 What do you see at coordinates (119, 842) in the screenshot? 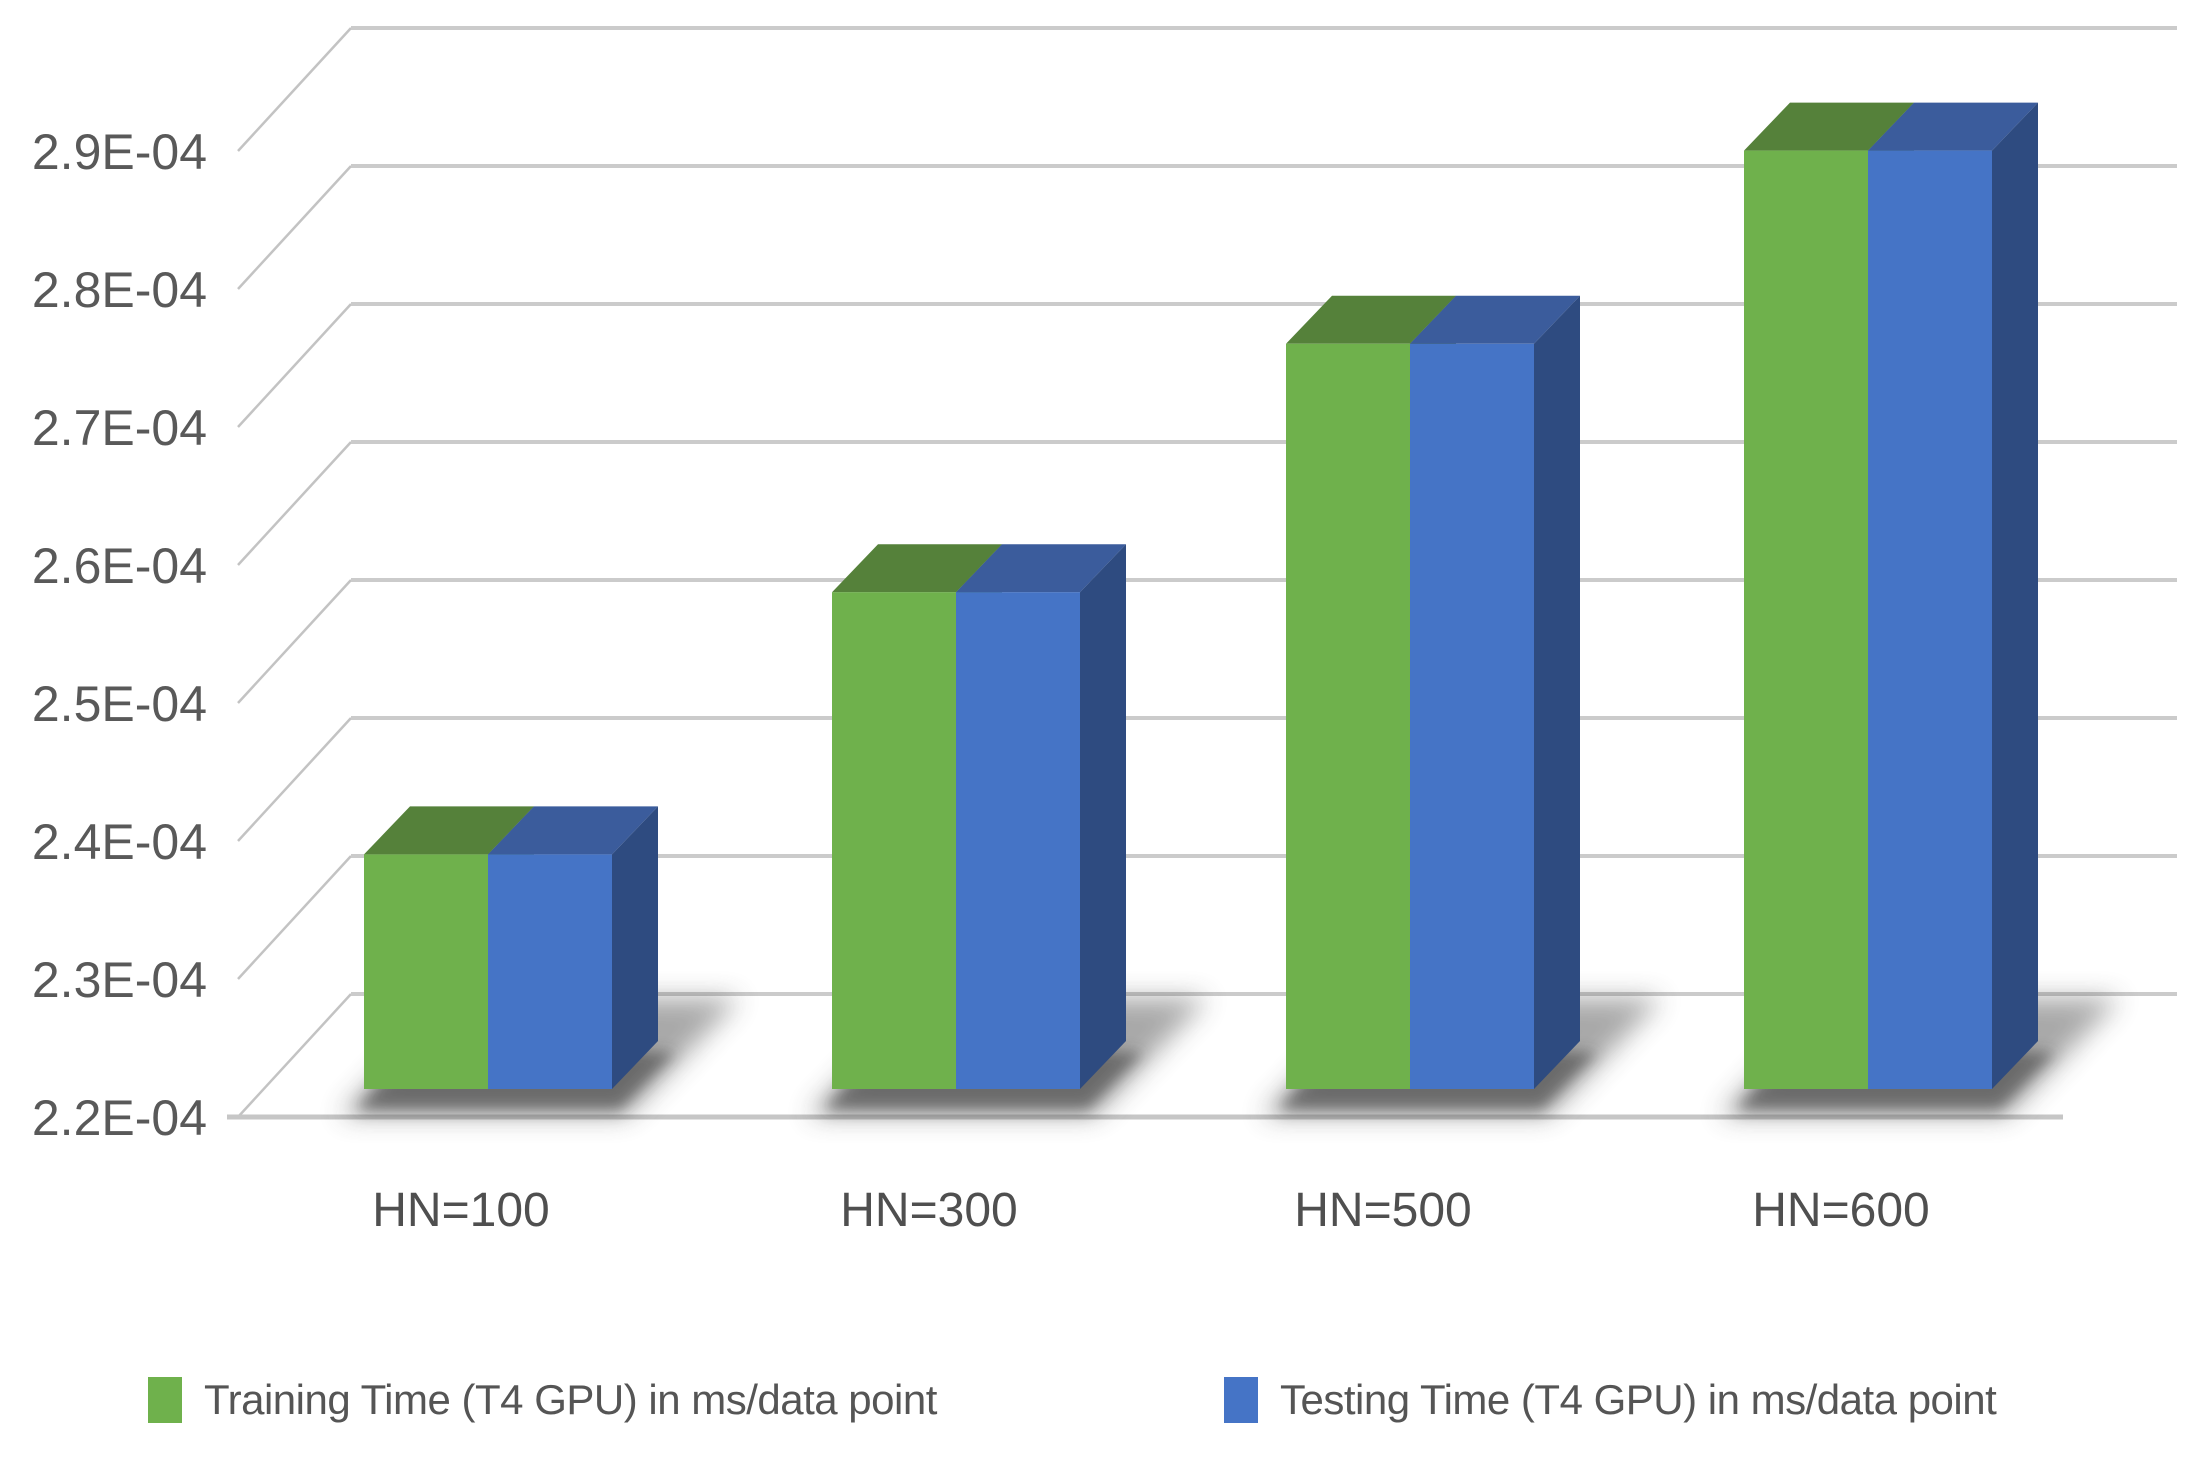
I see `y-axis-label: 2.4E-04` at bounding box center [119, 842].